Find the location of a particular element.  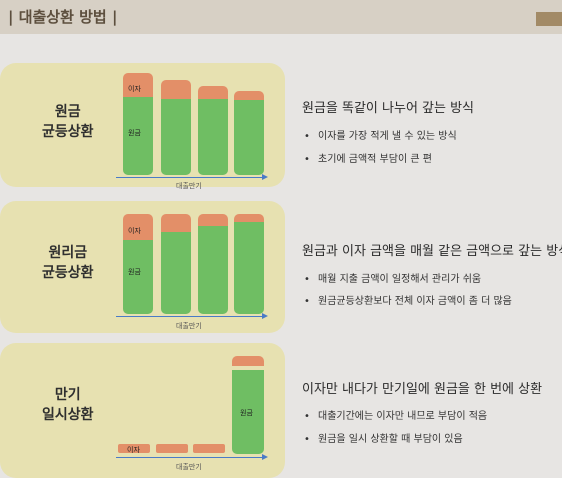

bullet-item: • 이자를 가장 적게 낼 수 있는 방식 is located at coordinates (380, 136).